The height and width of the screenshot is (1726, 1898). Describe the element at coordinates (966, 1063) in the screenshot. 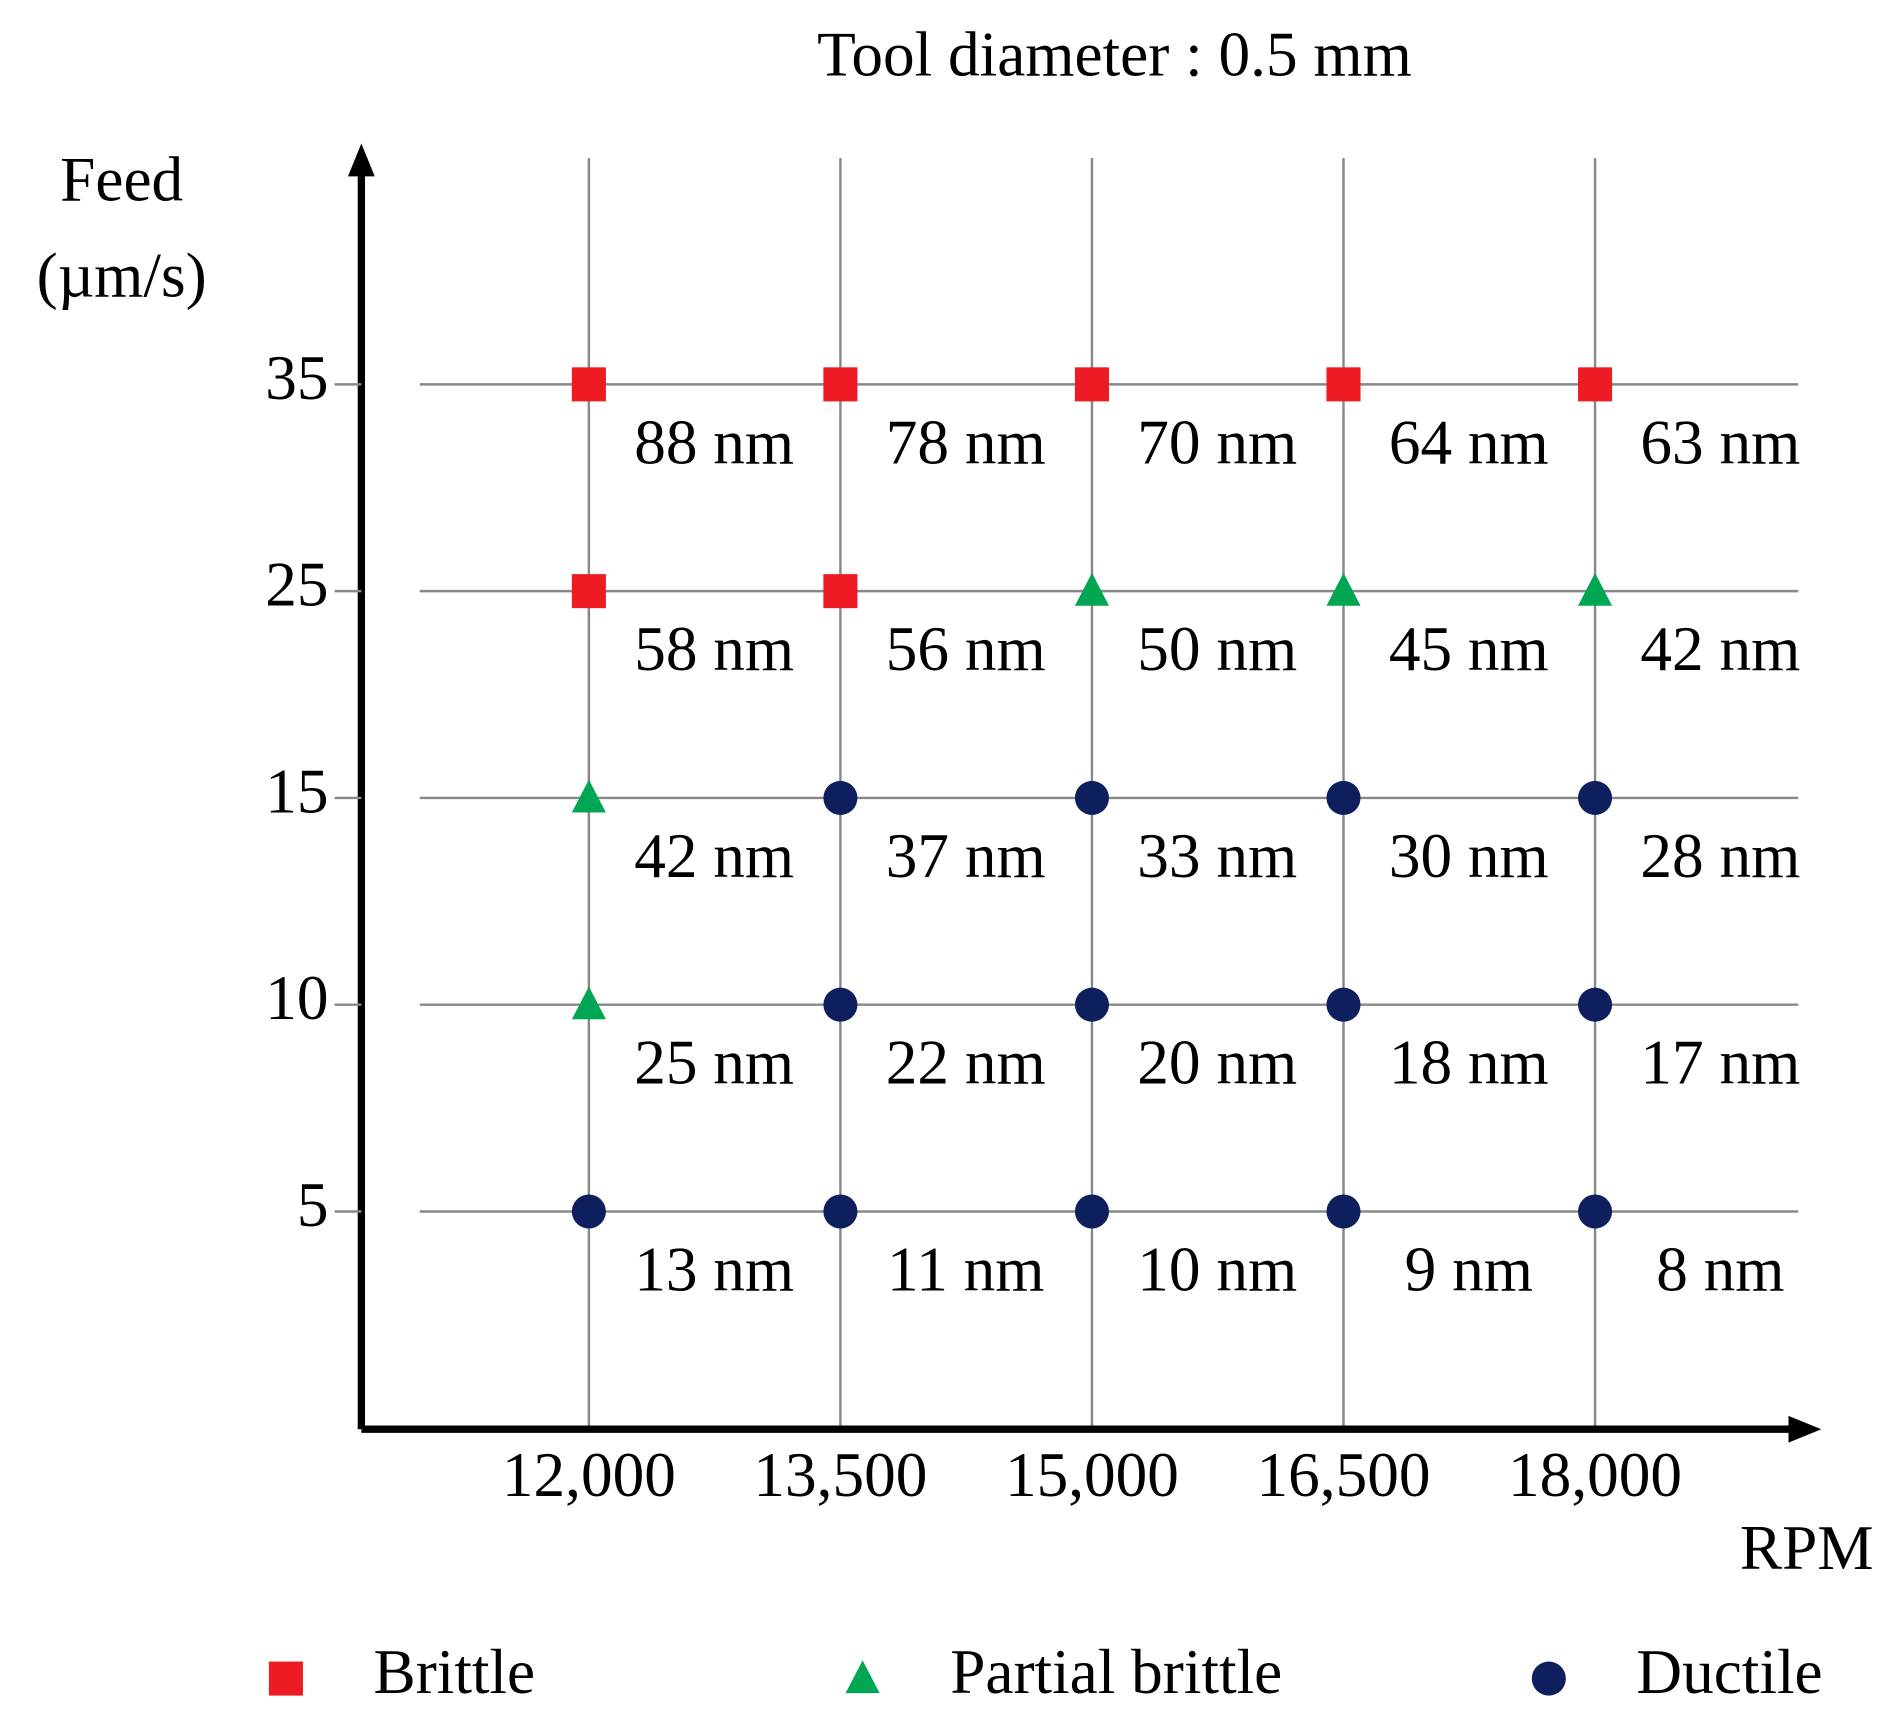

I see `value-label: 22 nm` at that location.